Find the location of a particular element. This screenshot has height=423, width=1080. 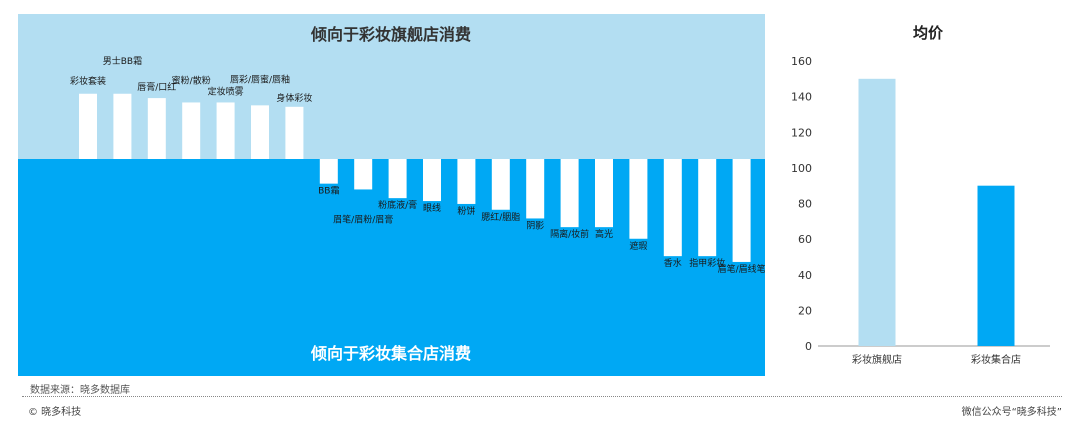

bar-label-6: 唇彩/唇蜜/唇釉 is located at coordinates (260, 79).